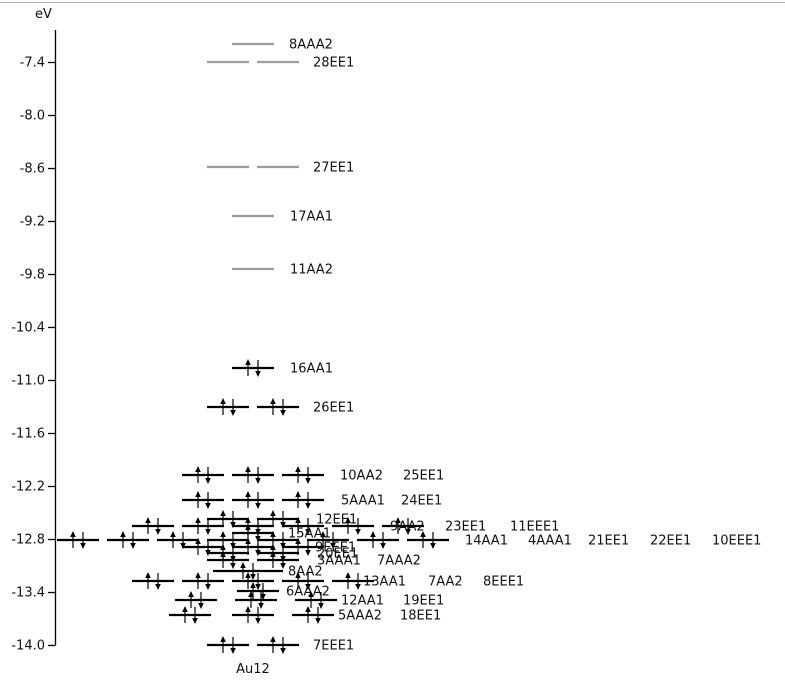 This screenshot has width=785, height=682. What do you see at coordinates (305, 572) in the screenshot?
I see `level-label: 8AA2` at bounding box center [305, 572].